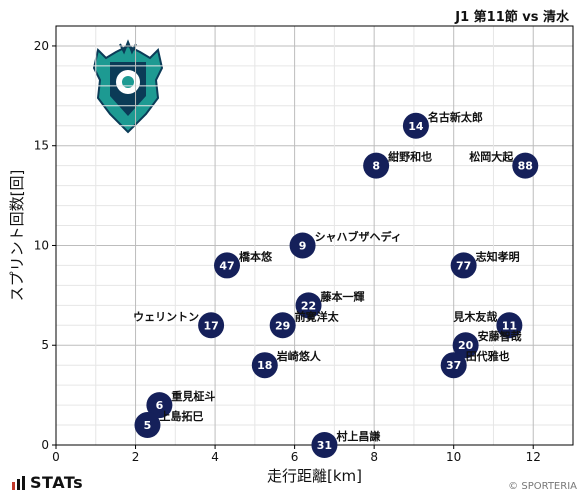  I want to click on player-name: シャハブザヘディ, so click(358, 236).